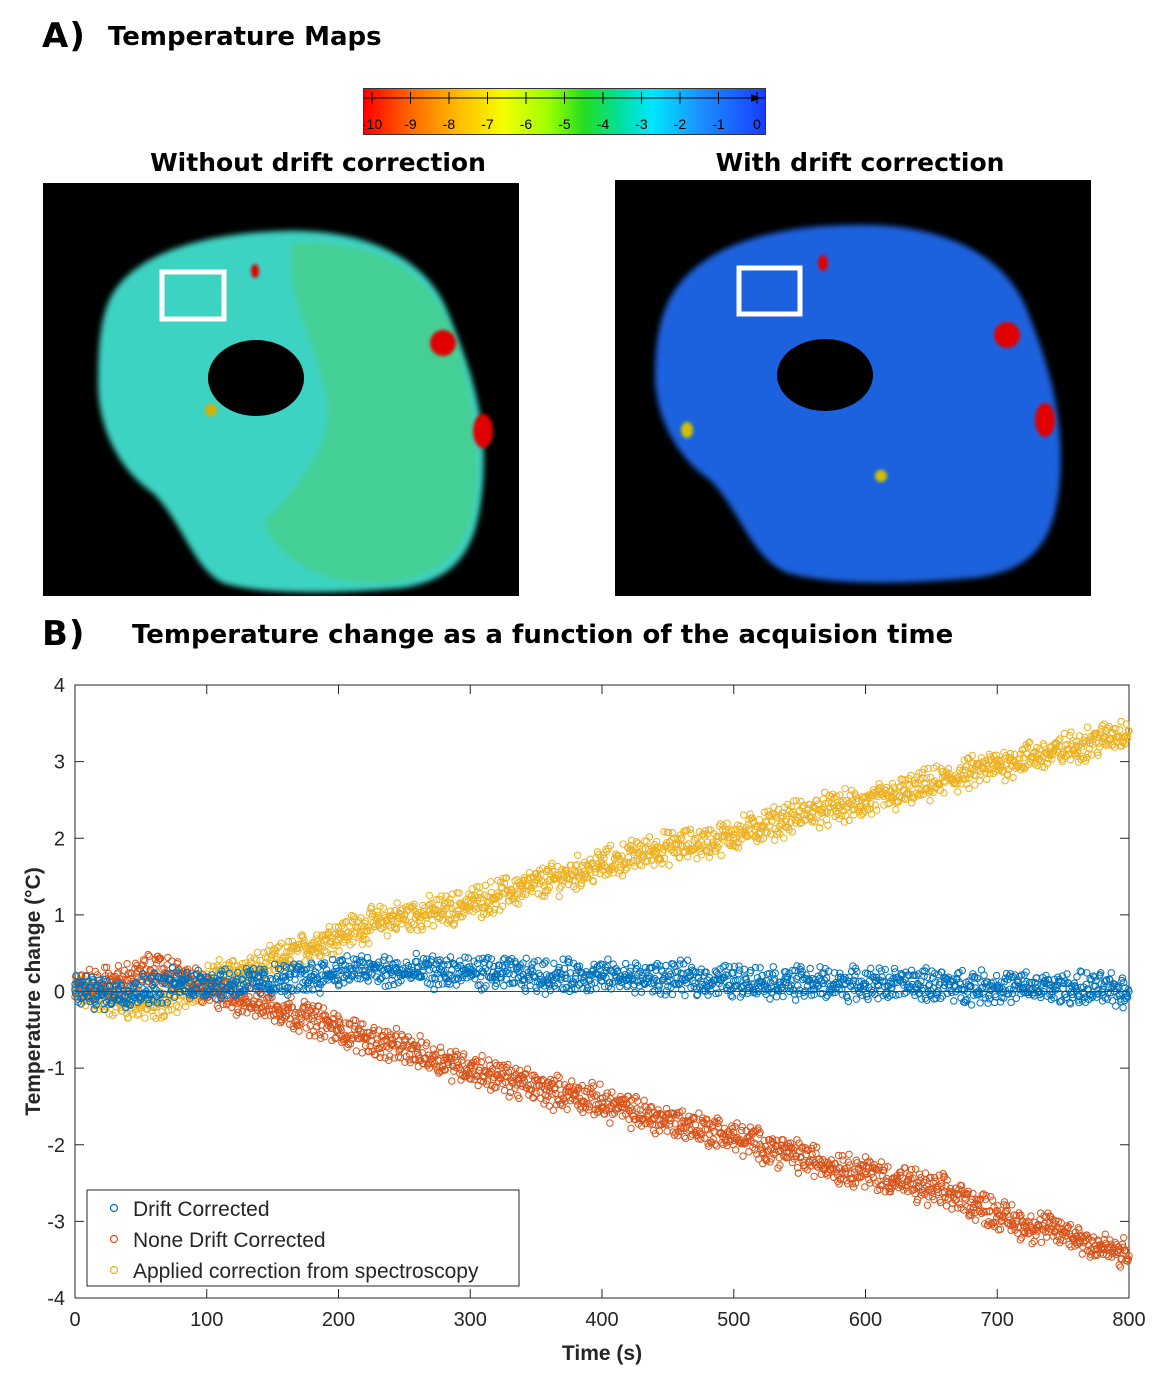 Image resolution: width=1157 pixels, height=1381 pixels. What do you see at coordinates (718, 124) in the screenshot?
I see `colorbar-tick-label: -1` at bounding box center [718, 124].